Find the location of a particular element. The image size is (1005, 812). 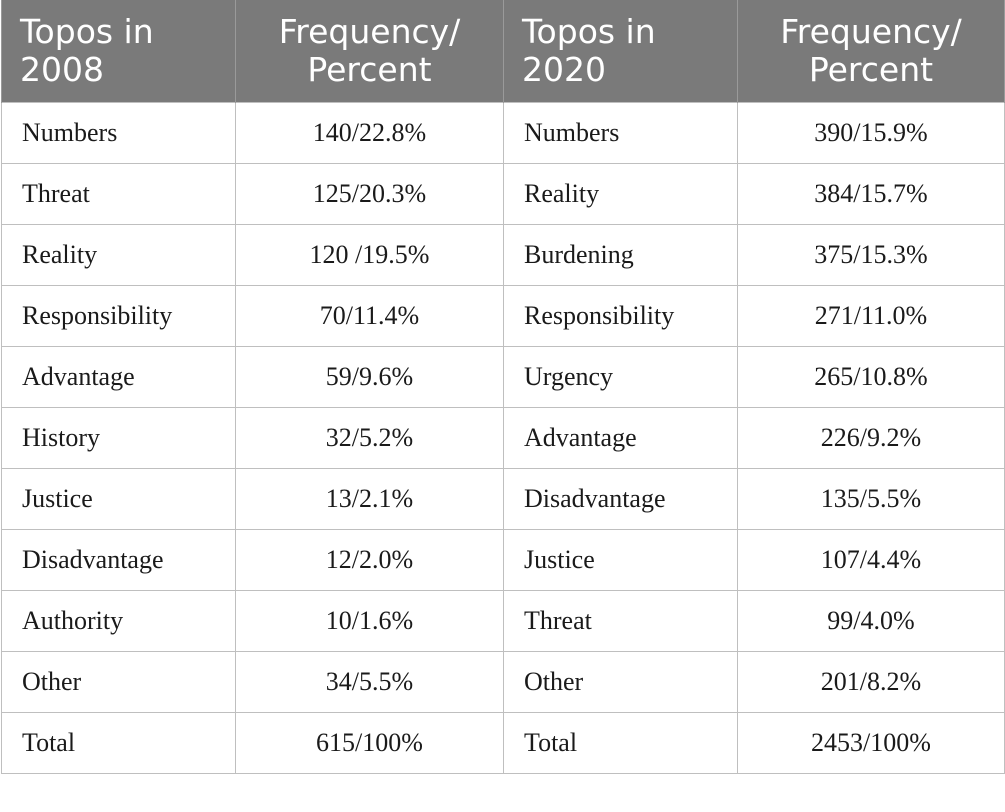

frequency-2008-total: 615/100% is located at coordinates (369, 742).